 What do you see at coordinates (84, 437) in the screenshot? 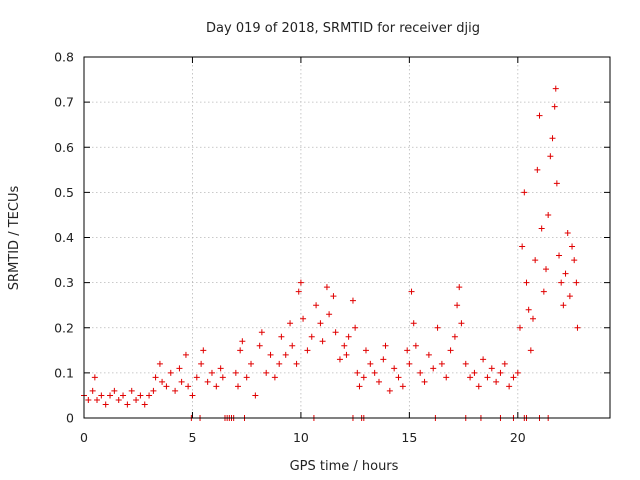
I see `x-tick-label: 0` at bounding box center [84, 437].